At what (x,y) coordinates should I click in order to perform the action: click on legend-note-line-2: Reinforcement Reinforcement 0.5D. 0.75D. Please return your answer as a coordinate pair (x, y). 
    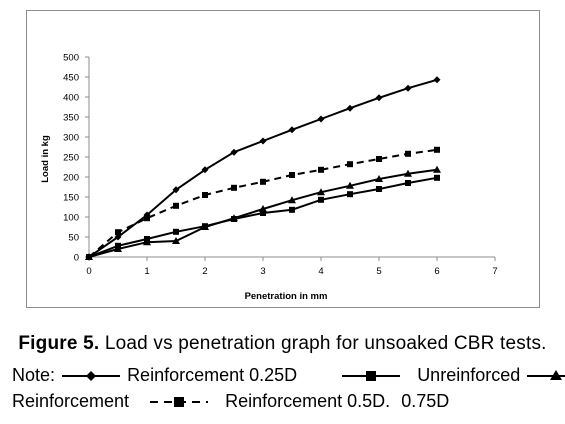
    Looking at the image, I should click on (288, 401).